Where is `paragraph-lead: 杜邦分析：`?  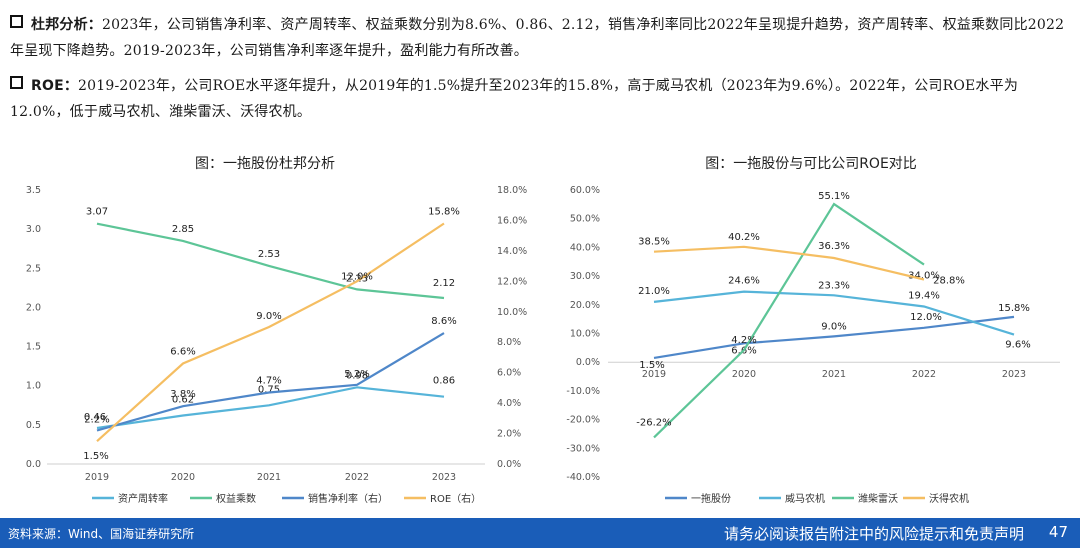
paragraph-lead: 杜邦分析： is located at coordinates (66, 25).